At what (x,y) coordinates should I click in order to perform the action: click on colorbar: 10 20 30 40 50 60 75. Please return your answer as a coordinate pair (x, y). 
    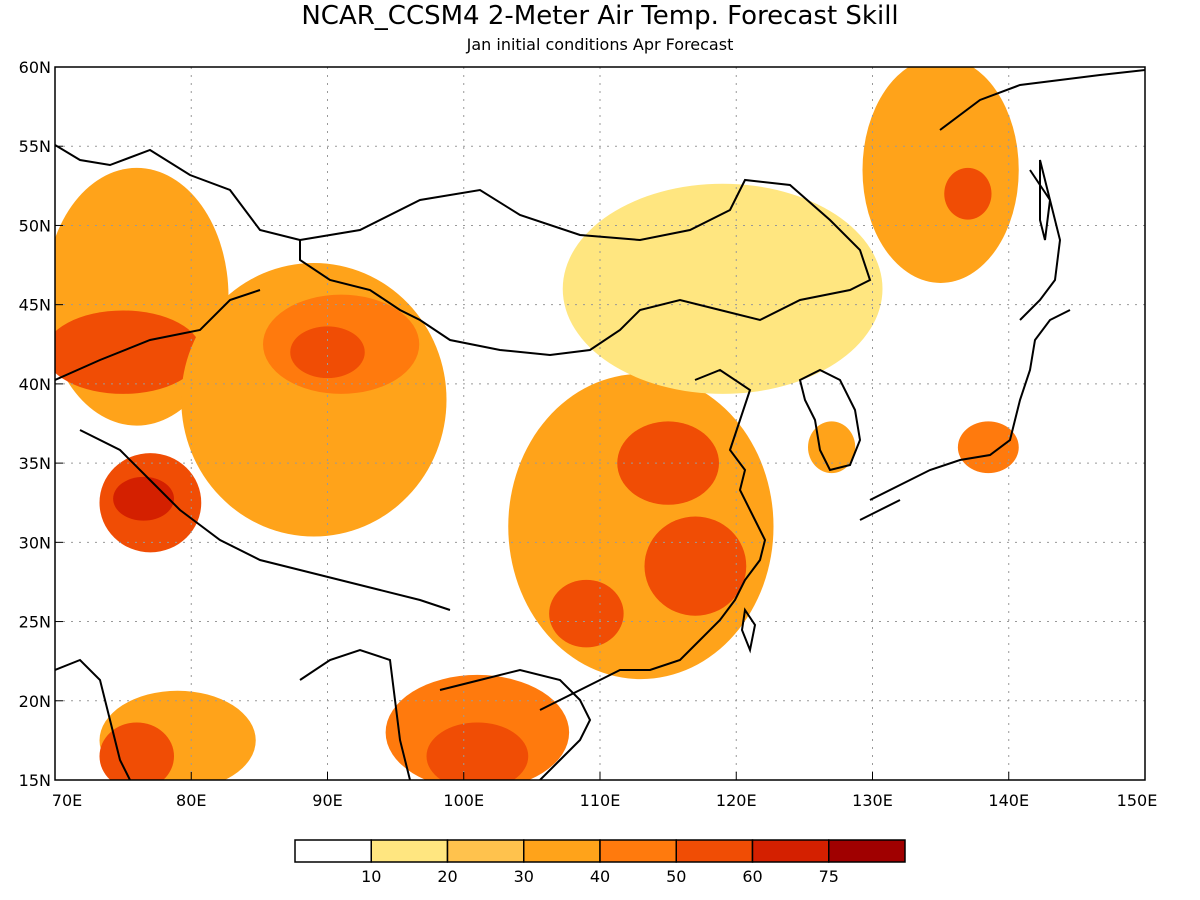
    Looking at the image, I should click on (600, 862).